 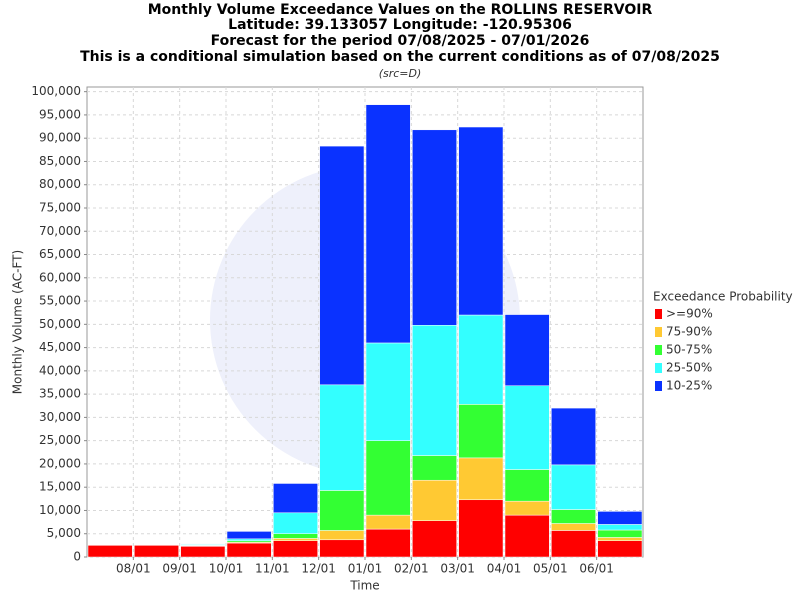 What do you see at coordinates (723, 297) in the screenshot?
I see `legend-title: Exceedance Probability` at bounding box center [723, 297].